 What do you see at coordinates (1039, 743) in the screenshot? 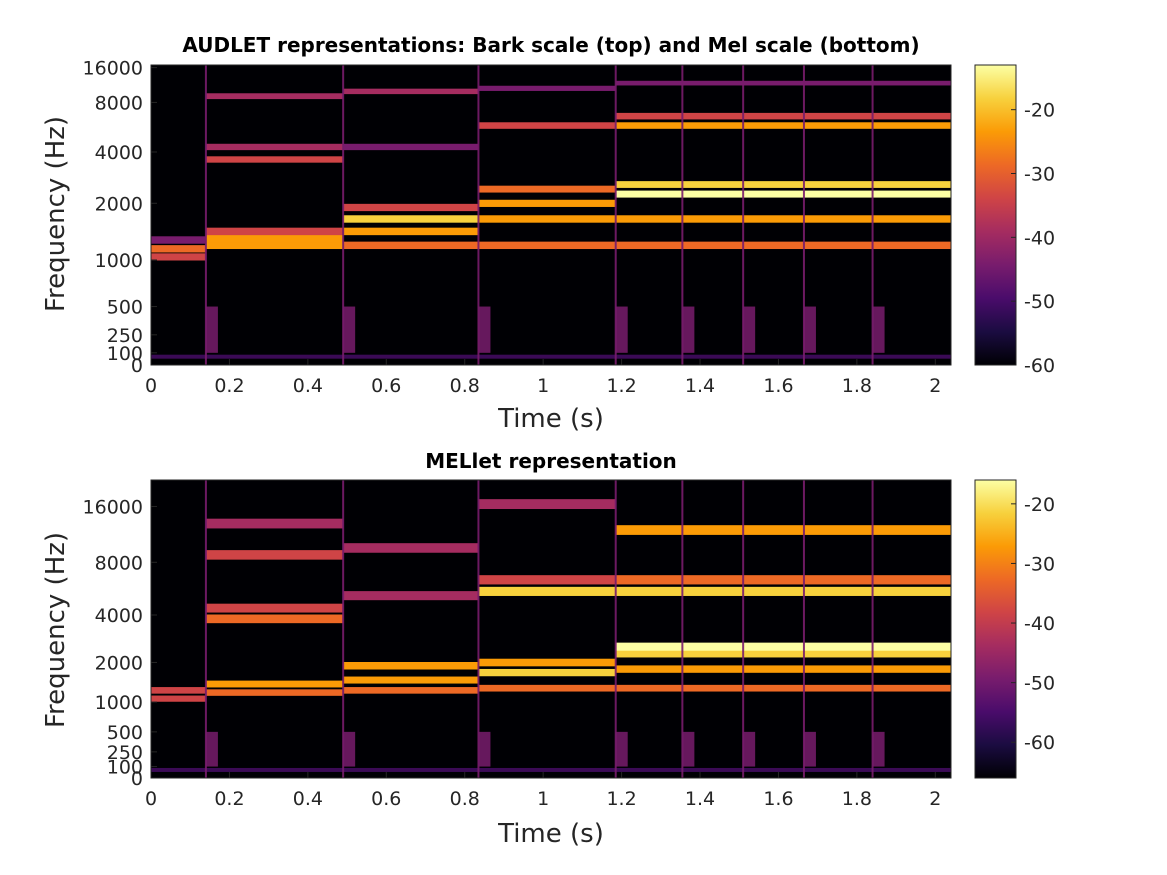
I see `colorbar-tick-label: -60` at bounding box center [1039, 743].